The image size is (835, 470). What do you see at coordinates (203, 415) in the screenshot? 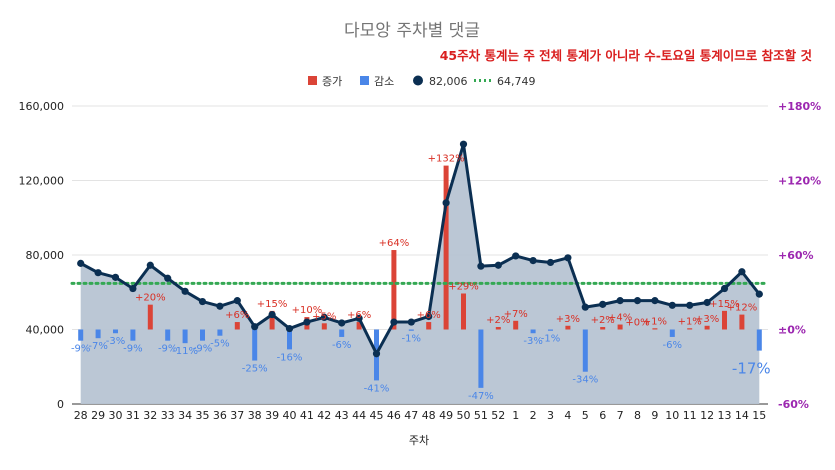
I see `x-tick-label: 35` at bounding box center [203, 415].